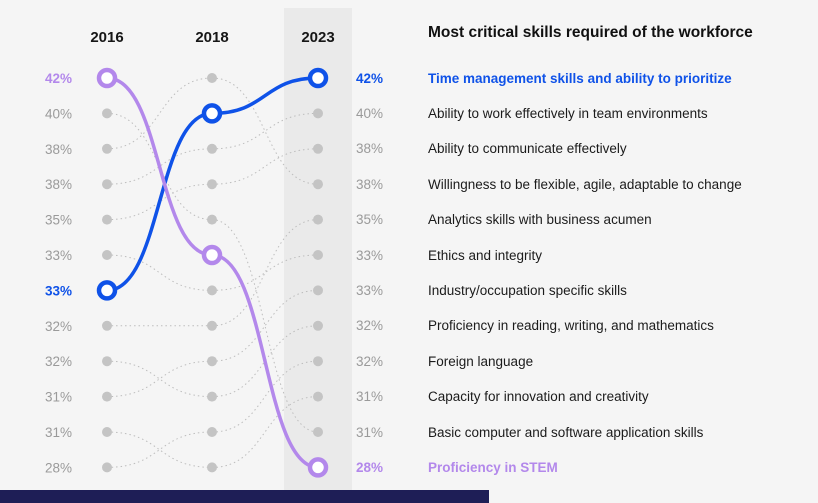  What do you see at coordinates (58, 220) in the screenshot?
I see `left-axis-label: 35%` at bounding box center [58, 220].